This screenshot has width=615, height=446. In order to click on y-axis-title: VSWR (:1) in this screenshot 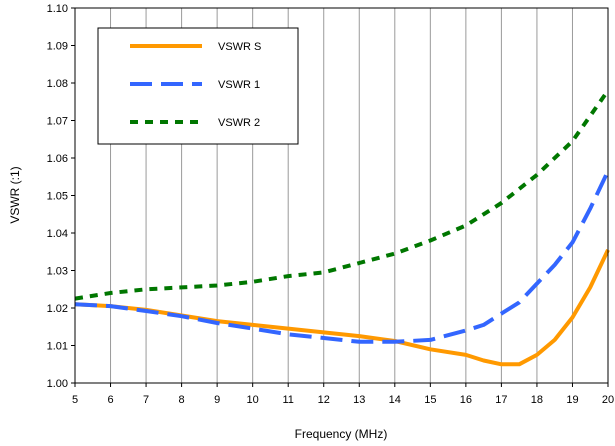, I will do `click(15, 194)`.